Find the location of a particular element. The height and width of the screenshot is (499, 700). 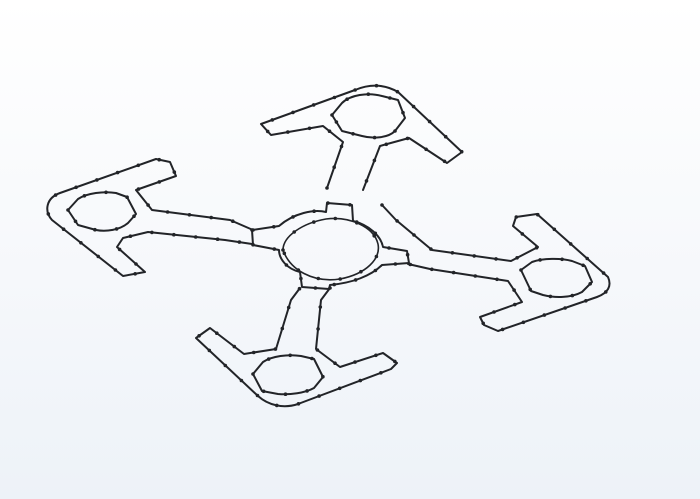

arm-top-outline is located at coordinates (361, 137).